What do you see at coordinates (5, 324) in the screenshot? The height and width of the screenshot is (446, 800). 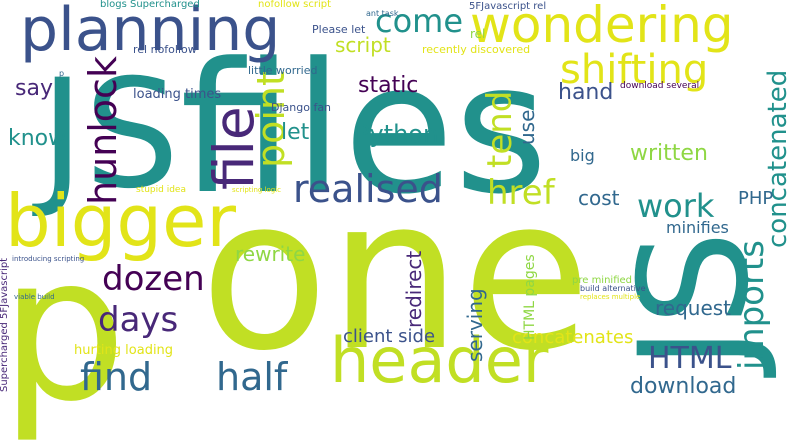 I see `word-supercharged-5fjavascript: Supercharged 5FJavascript` at bounding box center [5, 324].